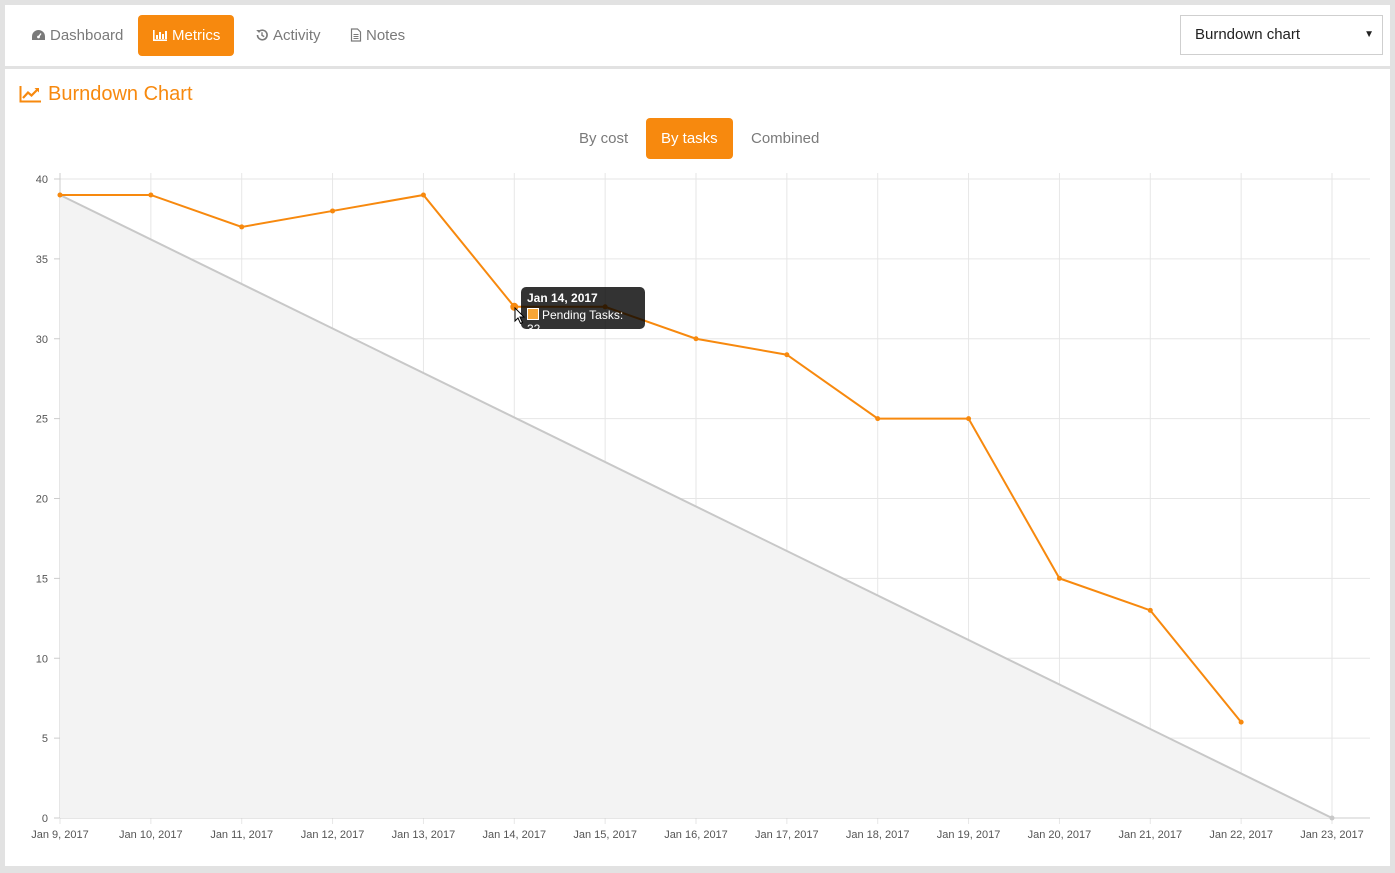 Image resolution: width=1395 pixels, height=873 pixels. Describe the element at coordinates (696, 835) in the screenshot. I see `x-tick-label: Jan 16, 2017` at that location.